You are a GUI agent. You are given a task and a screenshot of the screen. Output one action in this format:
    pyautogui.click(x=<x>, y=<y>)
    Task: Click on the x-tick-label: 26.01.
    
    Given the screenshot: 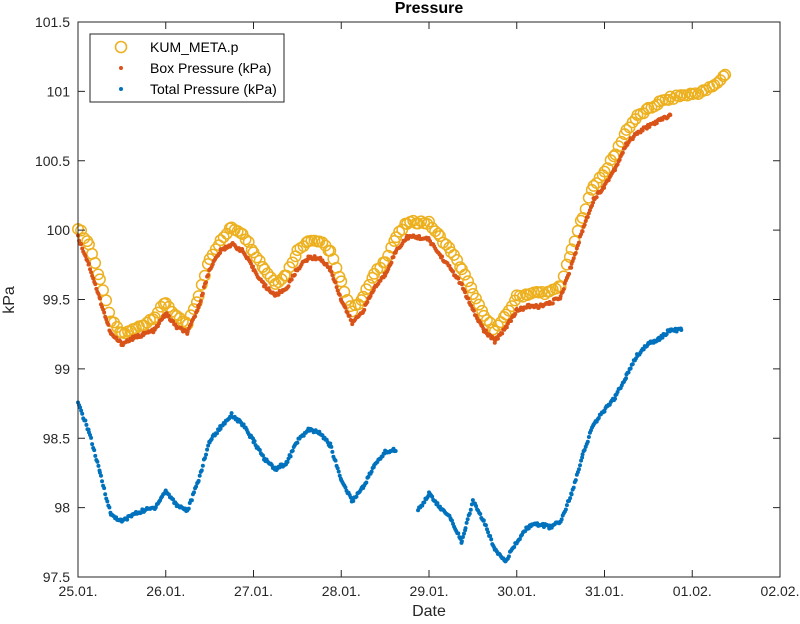 What is the action you would take?
    pyautogui.click(x=165, y=591)
    